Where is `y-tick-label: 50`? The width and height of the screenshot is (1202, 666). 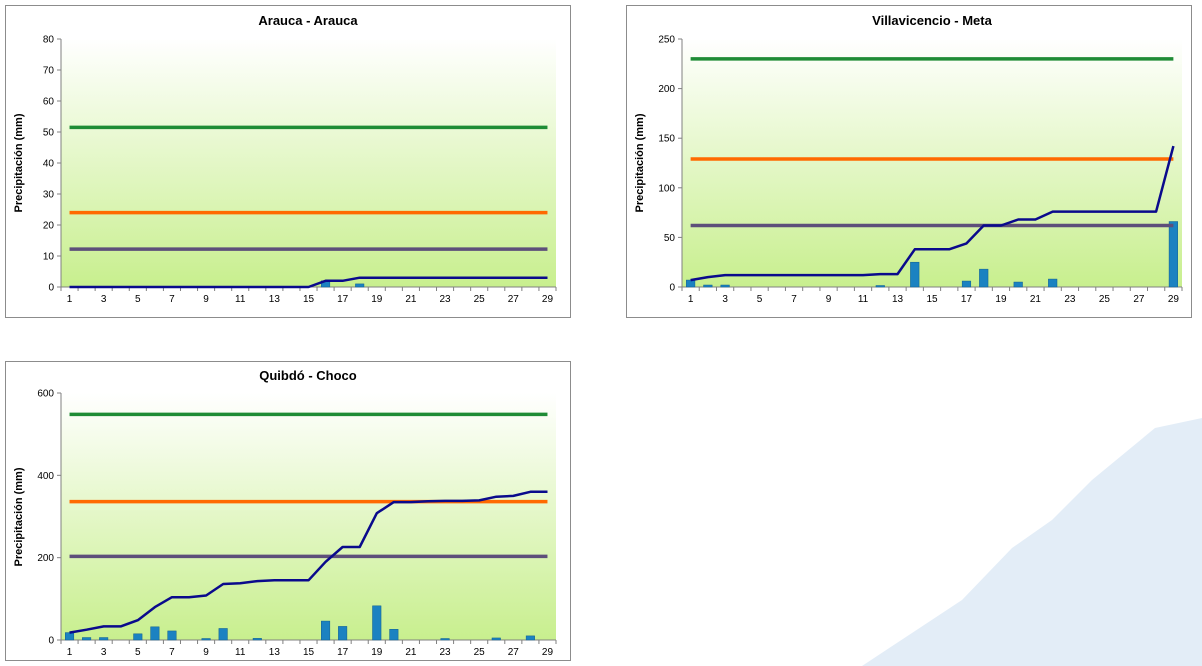
y-tick-label: 50 is located at coordinates (670, 238).